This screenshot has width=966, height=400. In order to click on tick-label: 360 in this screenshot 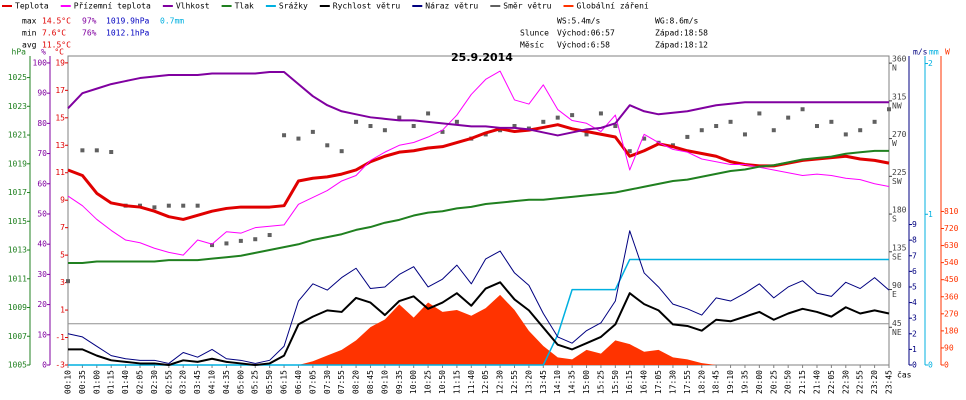, I will do `click(899, 59)`.